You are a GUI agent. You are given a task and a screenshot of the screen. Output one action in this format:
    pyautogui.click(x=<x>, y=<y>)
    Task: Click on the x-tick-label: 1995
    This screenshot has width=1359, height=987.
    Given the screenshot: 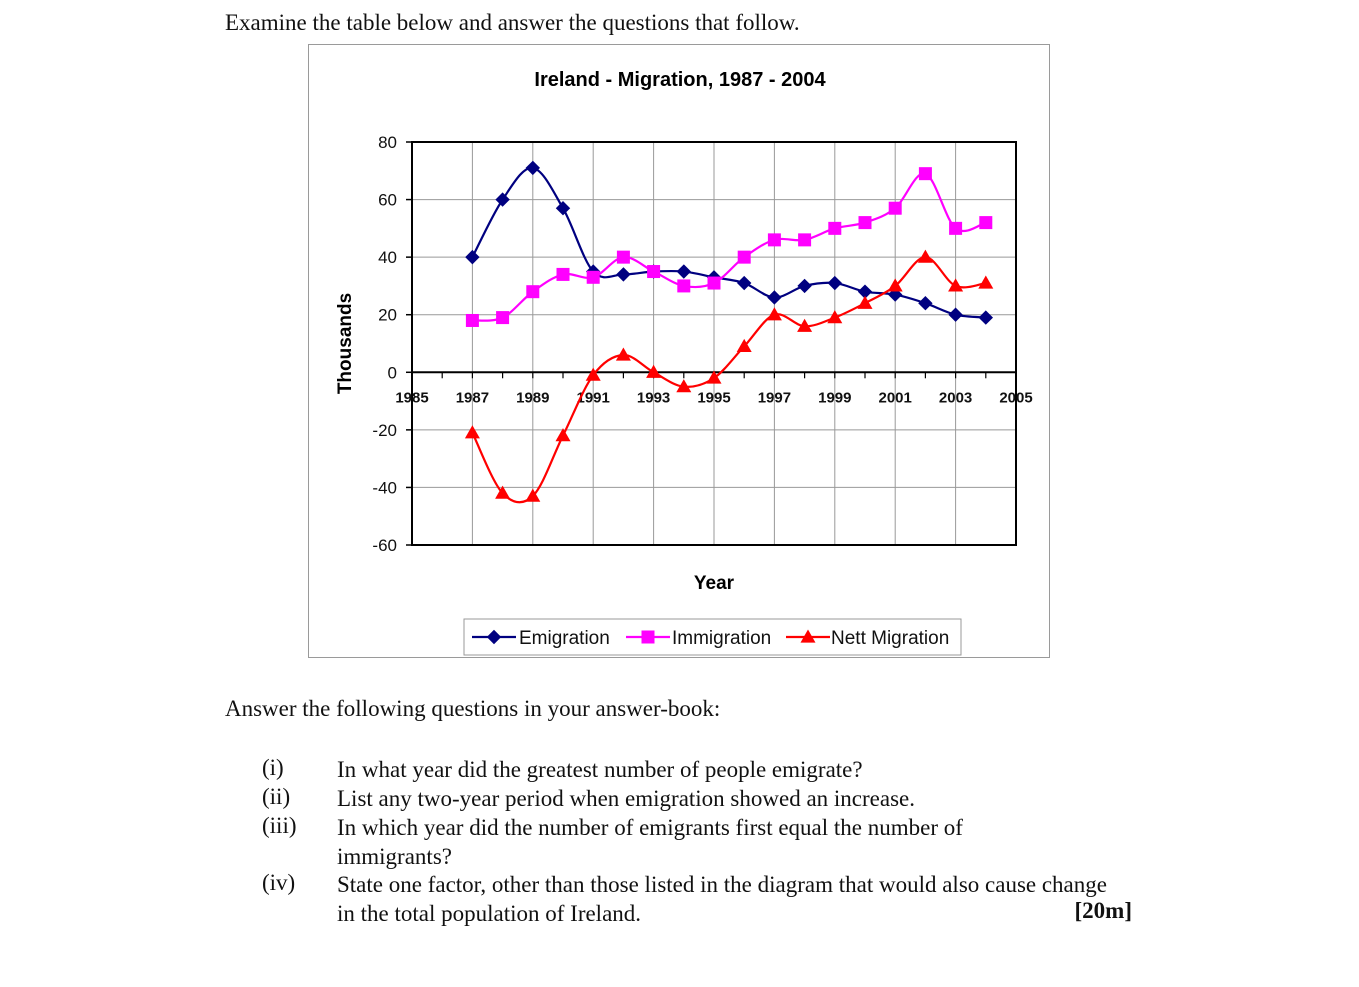 What is the action you would take?
    pyautogui.click(x=713, y=397)
    